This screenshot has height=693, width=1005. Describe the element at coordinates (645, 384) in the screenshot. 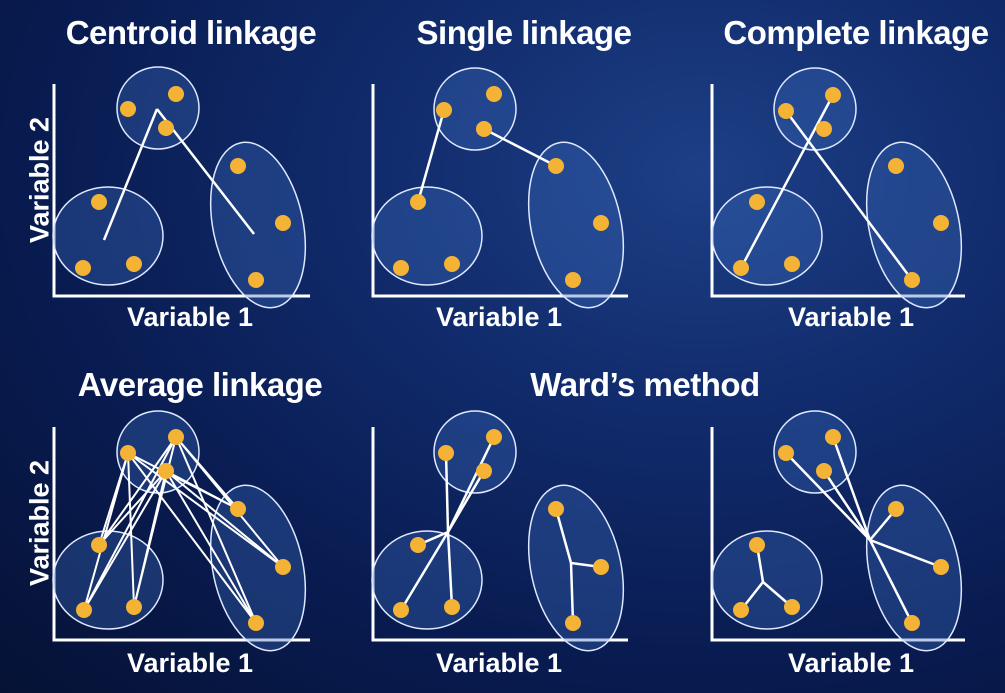

I see `wards-method-title: Ward’s method` at that location.